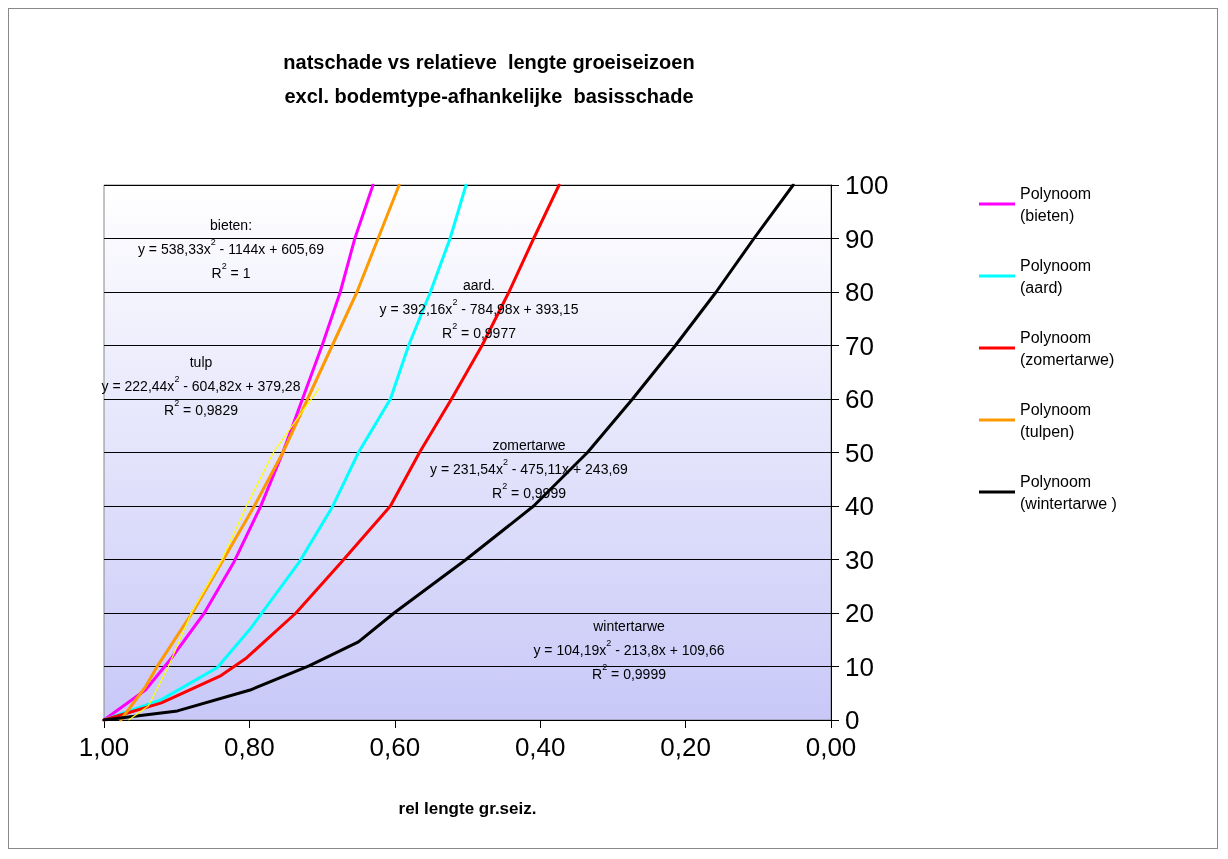 Image resolution: width=1228 pixels, height=859 pixels. Describe the element at coordinates (859, 506) in the screenshot. I see `y-tick-label: 40` at that location.